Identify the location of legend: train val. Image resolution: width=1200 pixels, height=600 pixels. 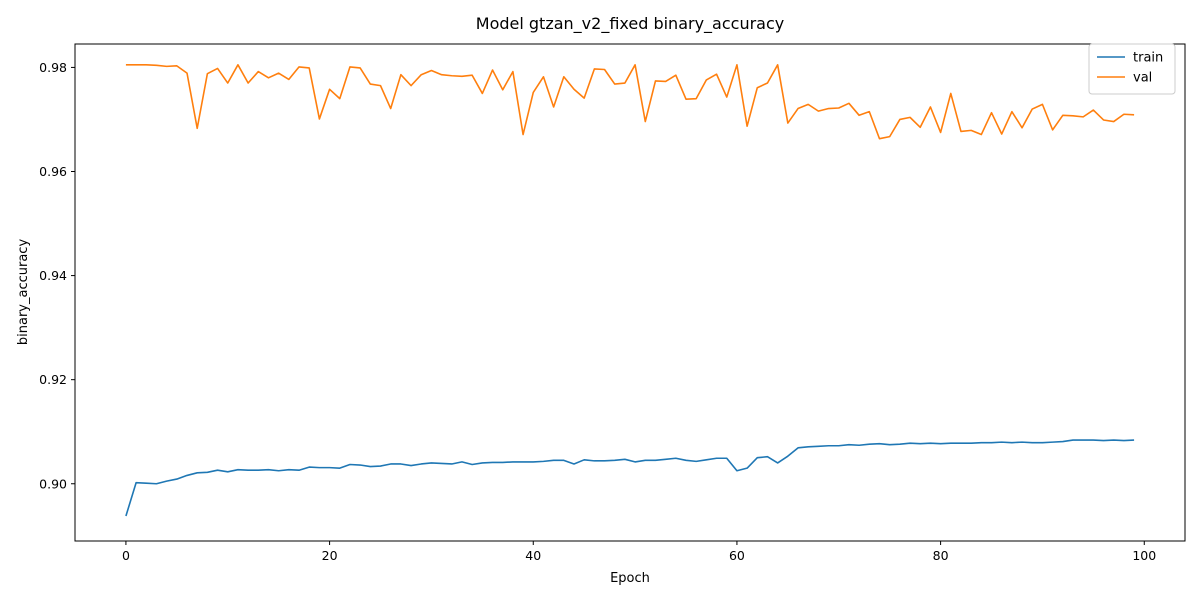
(1132, 69).